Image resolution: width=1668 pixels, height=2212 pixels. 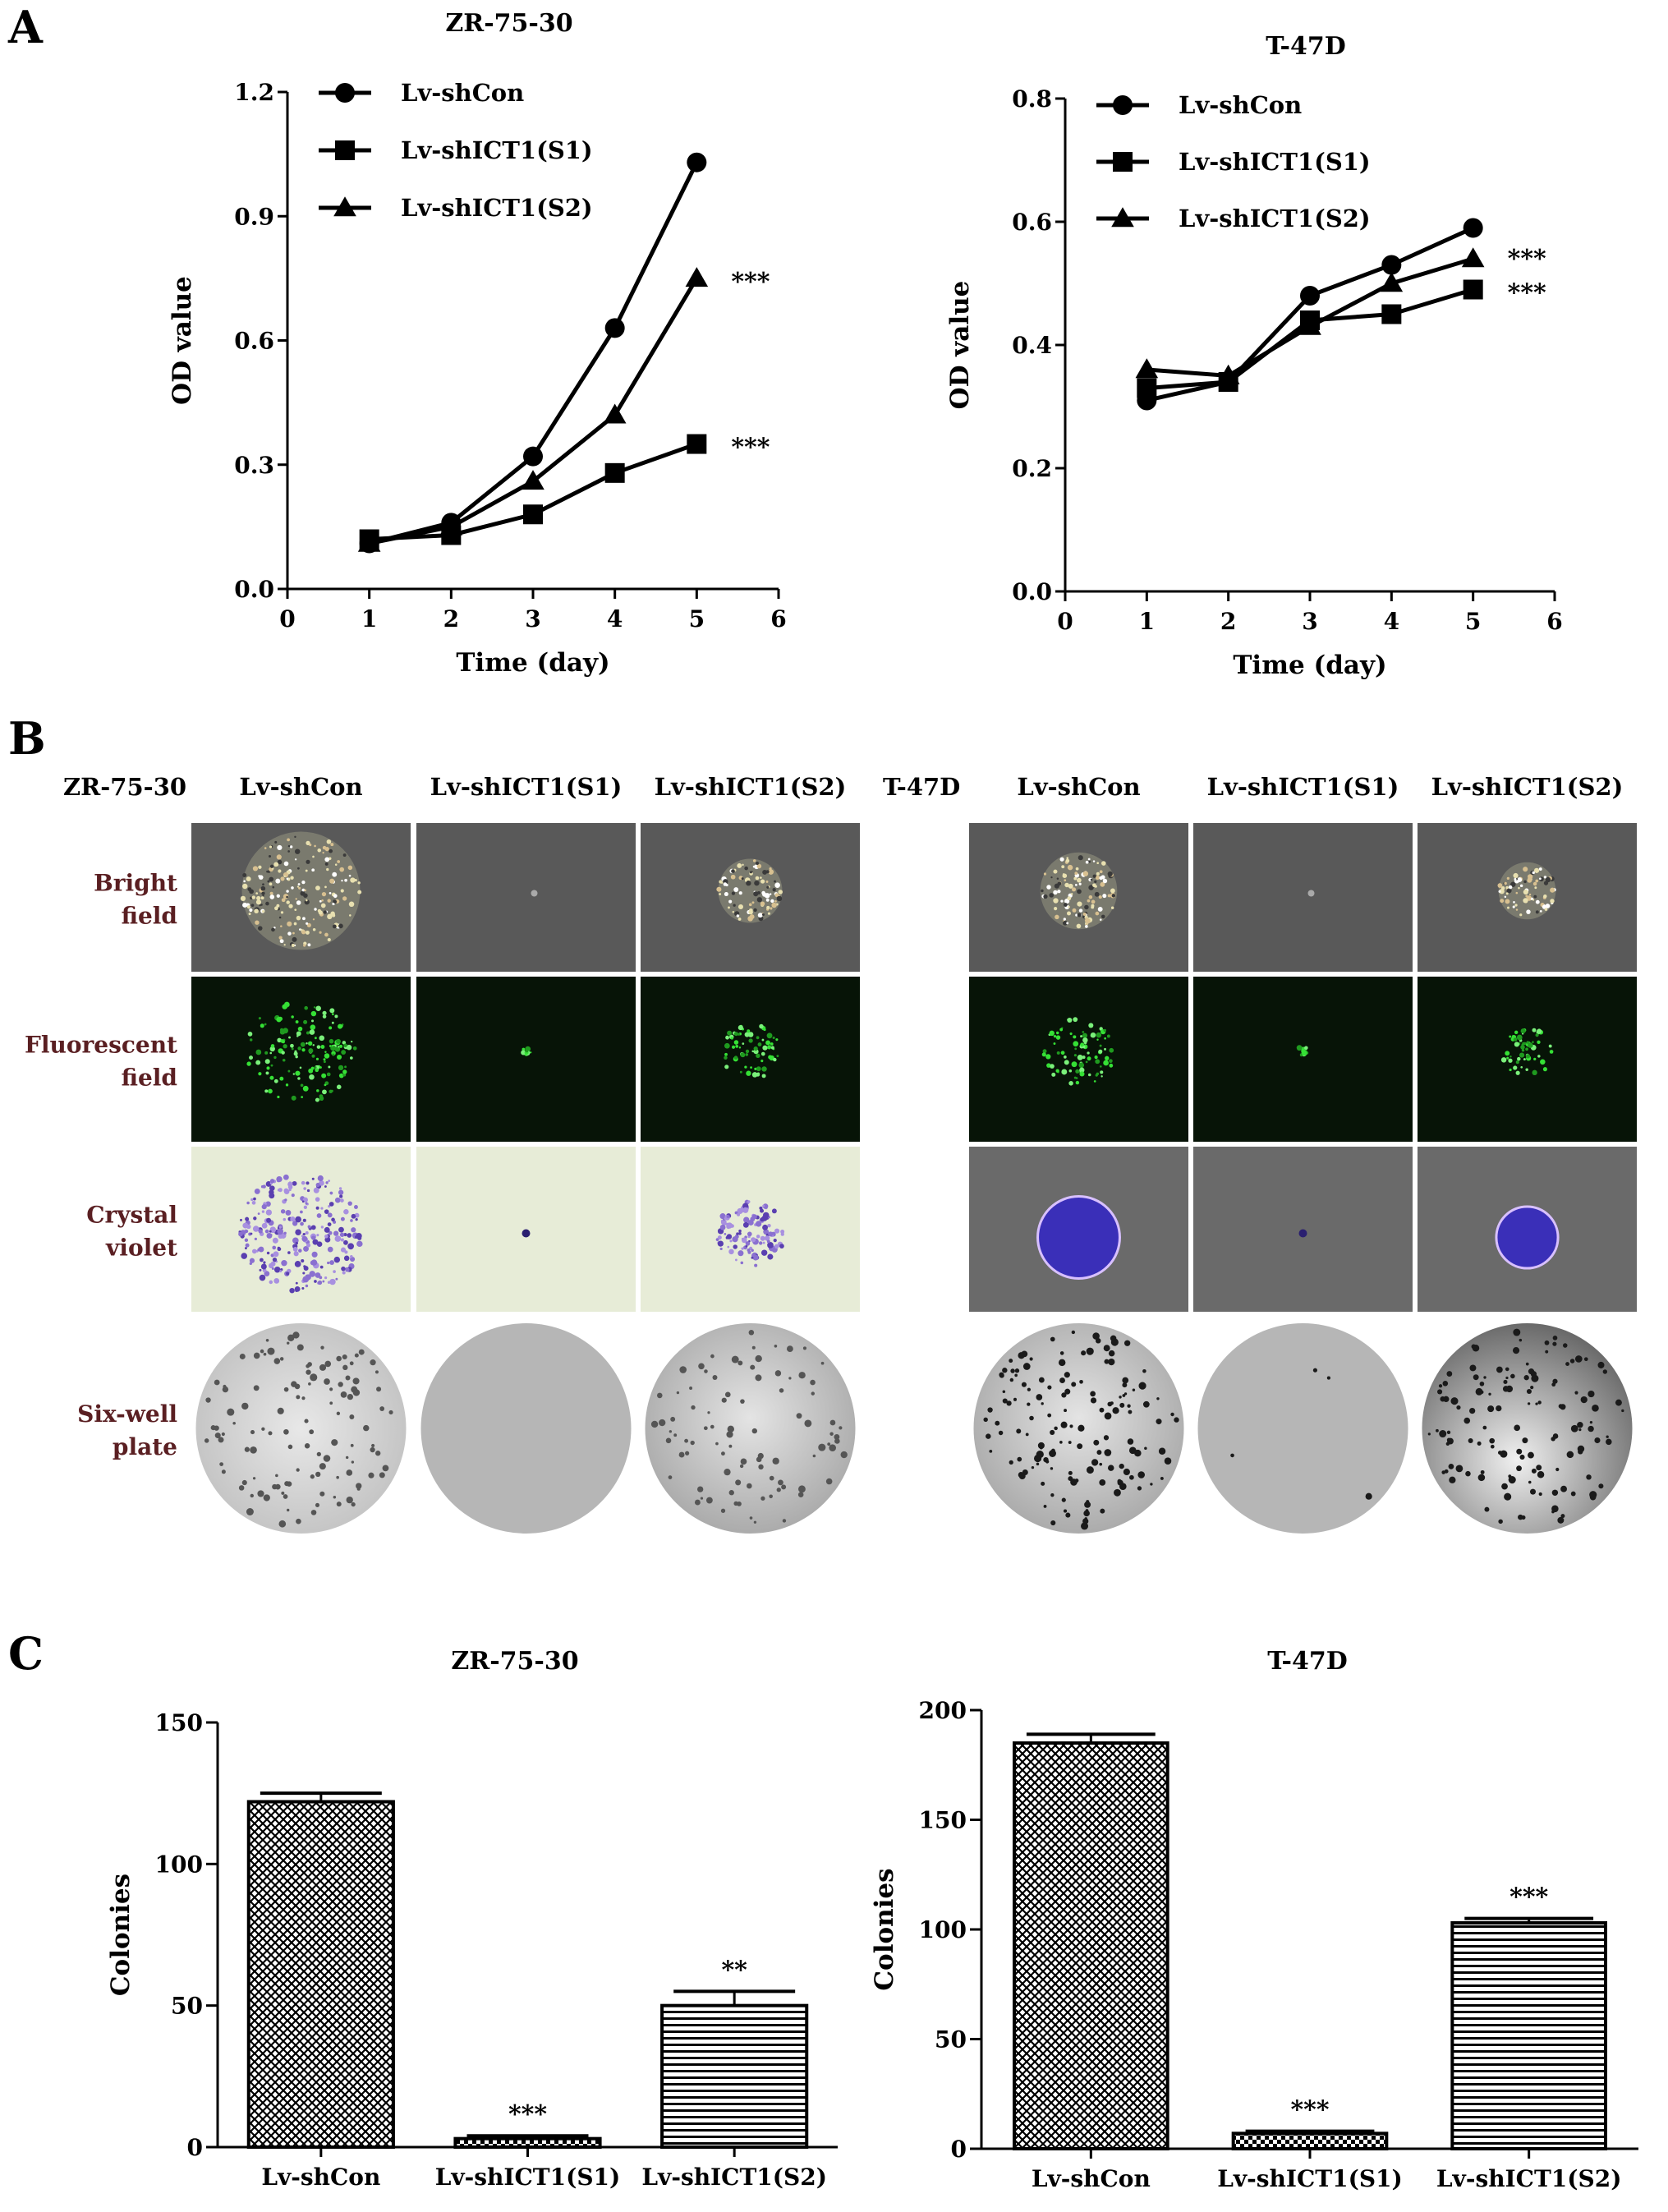 What do you see at coordinates (187, 2006) in the screenshot?
I see `y-tick-label: 50` at bounding box center [187, 2006].